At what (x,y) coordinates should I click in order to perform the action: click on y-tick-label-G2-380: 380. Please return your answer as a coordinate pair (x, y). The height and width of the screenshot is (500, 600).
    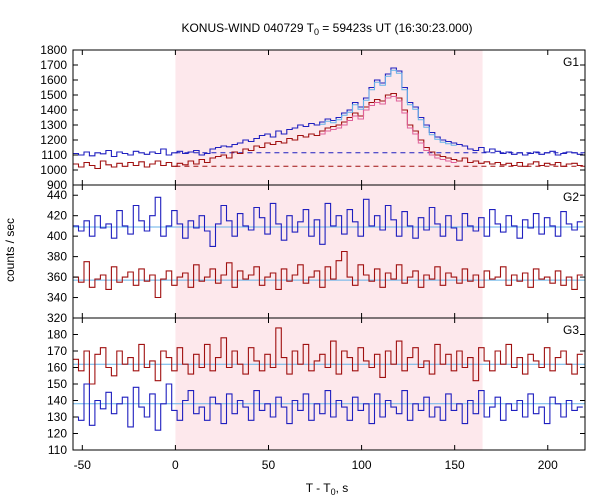
    Looking at the image, I should click on (57, 257).